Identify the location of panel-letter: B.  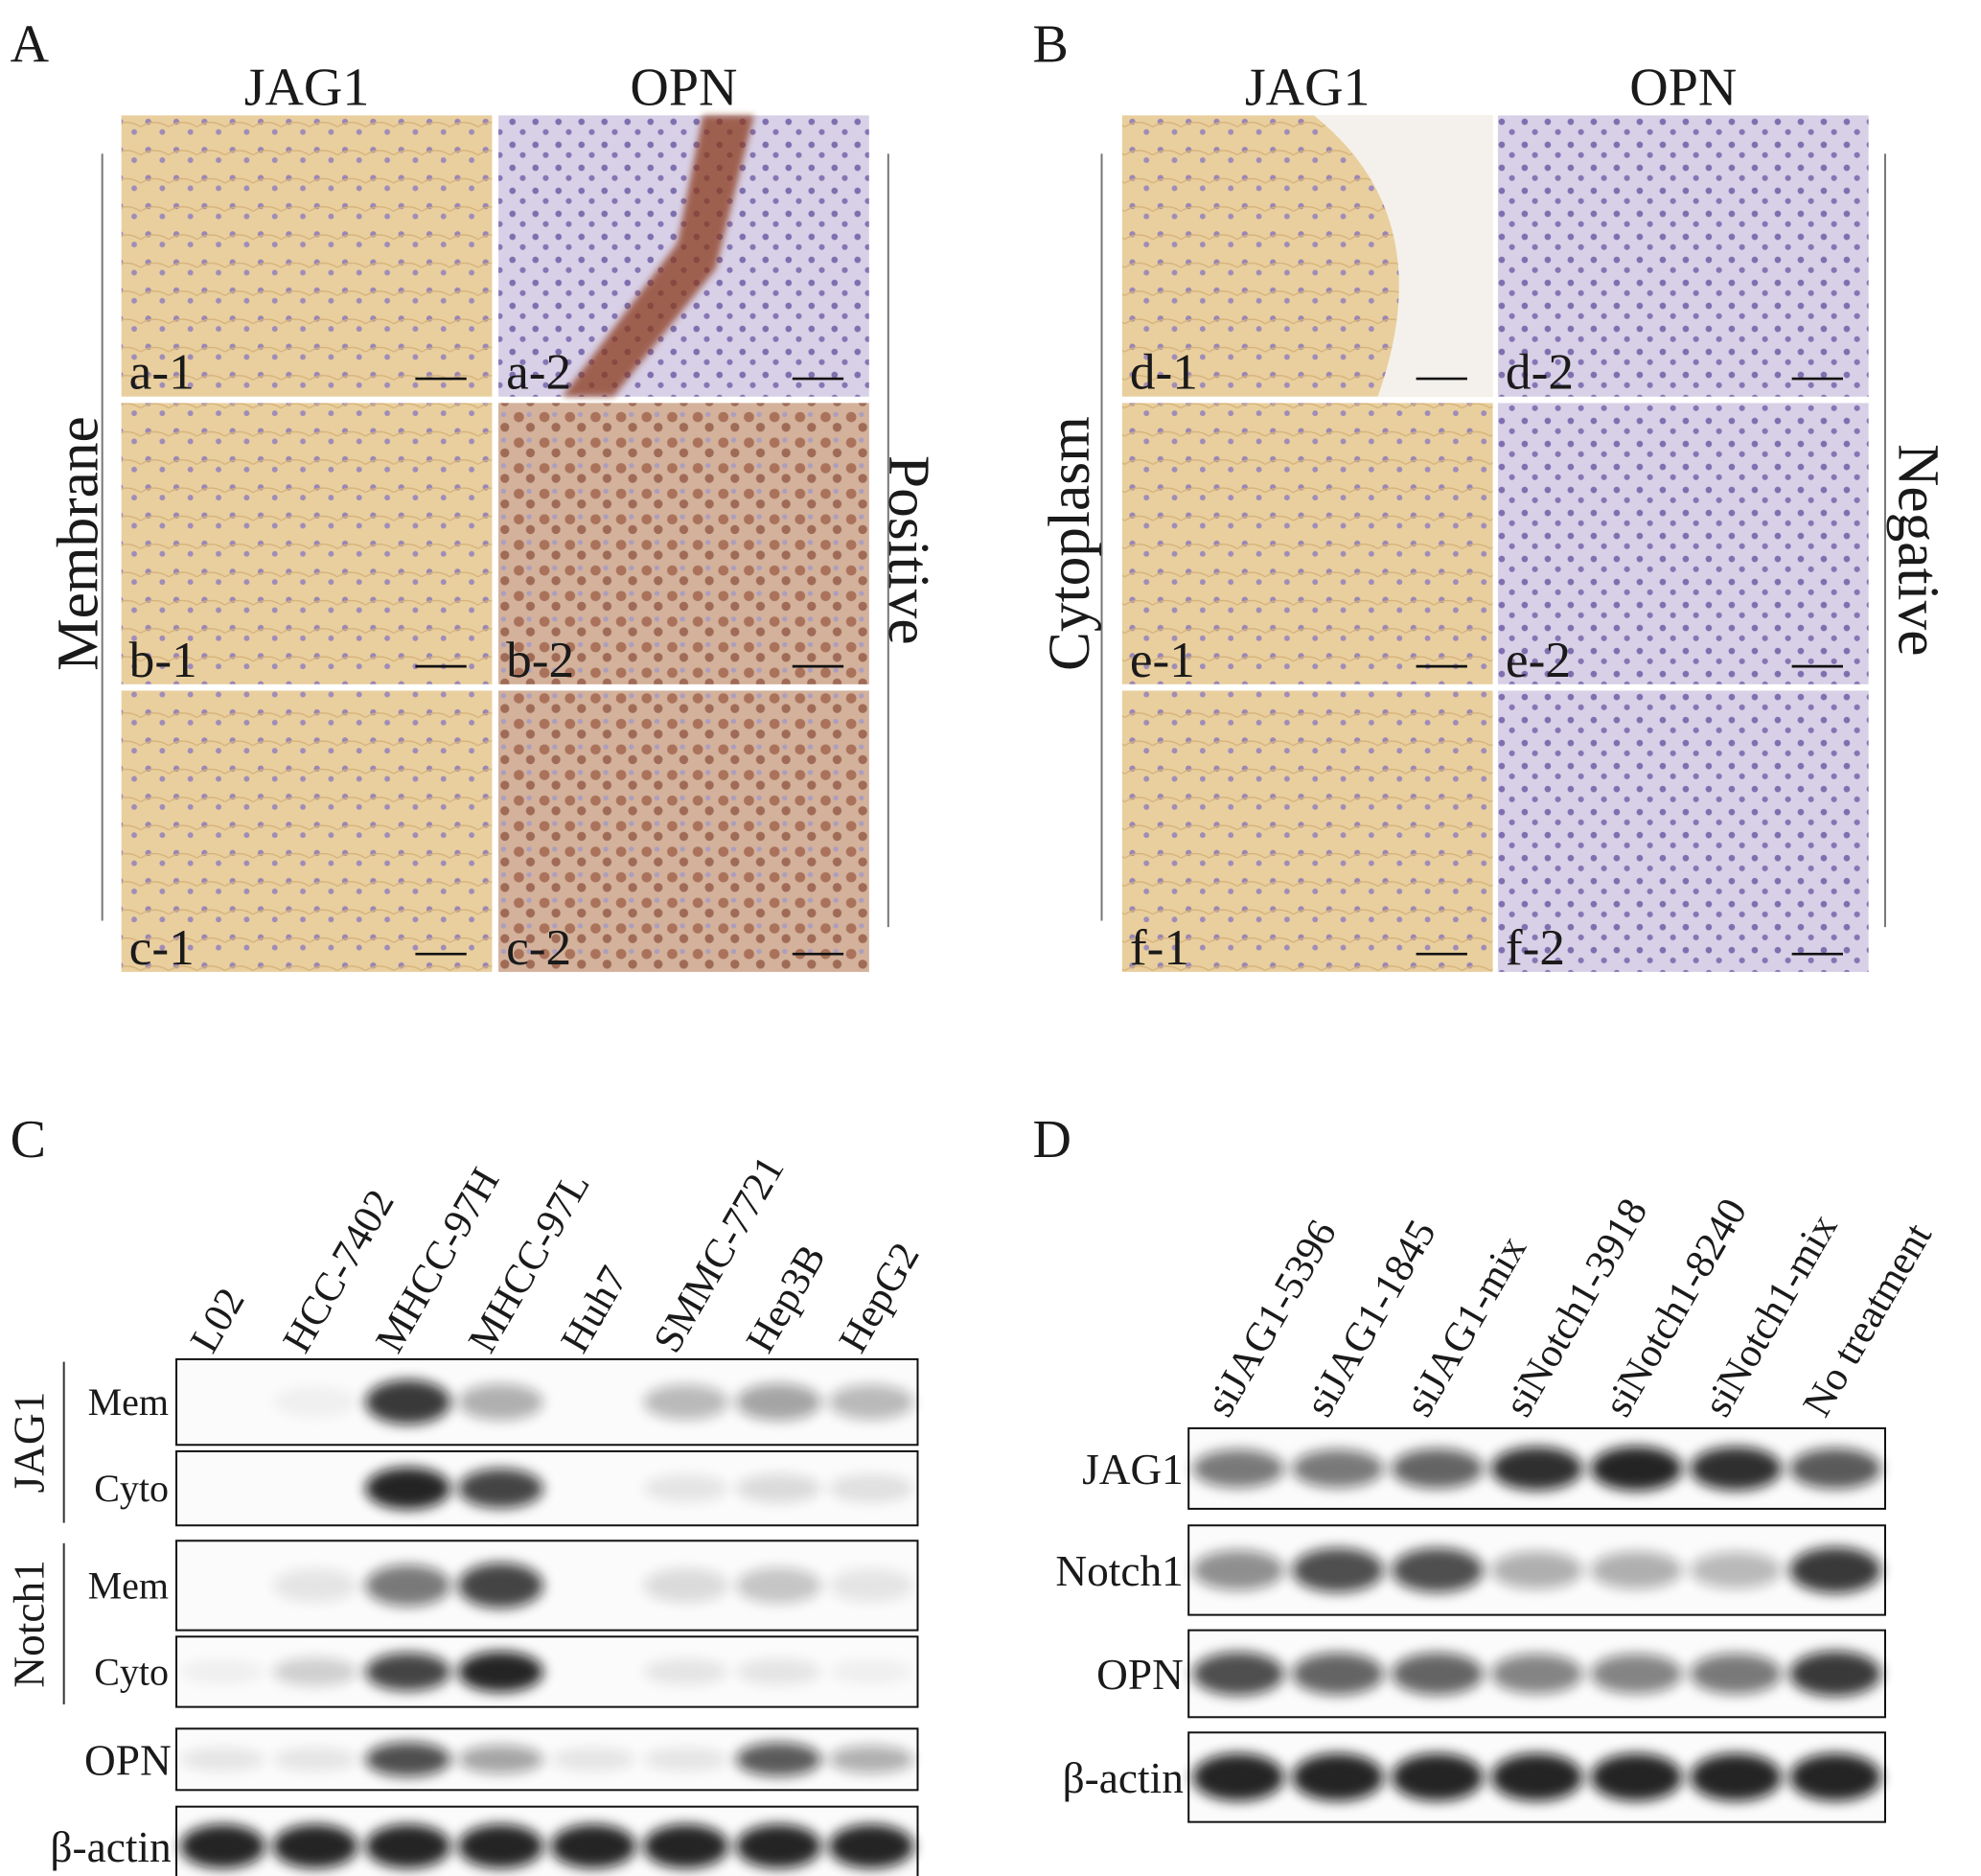
(1051, 44).